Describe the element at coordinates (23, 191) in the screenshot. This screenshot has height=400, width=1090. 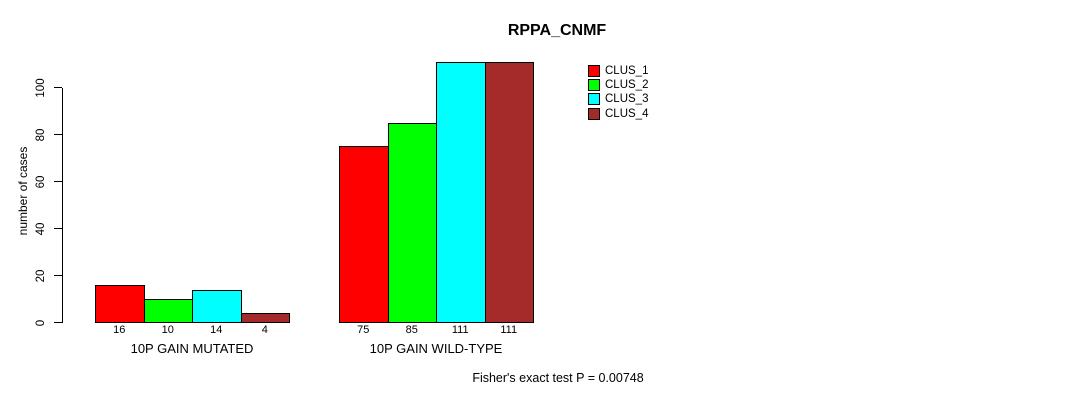
I see `y-axis-label: number of cases` at that location.